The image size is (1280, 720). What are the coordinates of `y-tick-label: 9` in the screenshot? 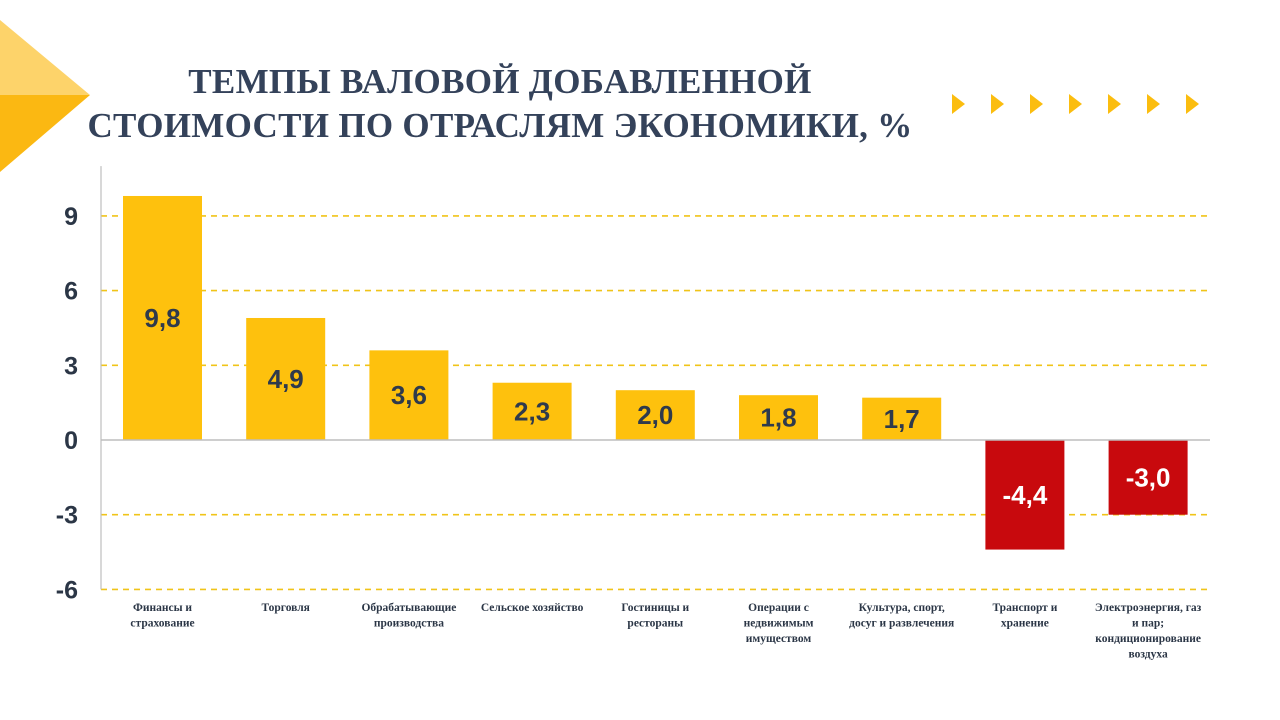 It's located at (71, 217).